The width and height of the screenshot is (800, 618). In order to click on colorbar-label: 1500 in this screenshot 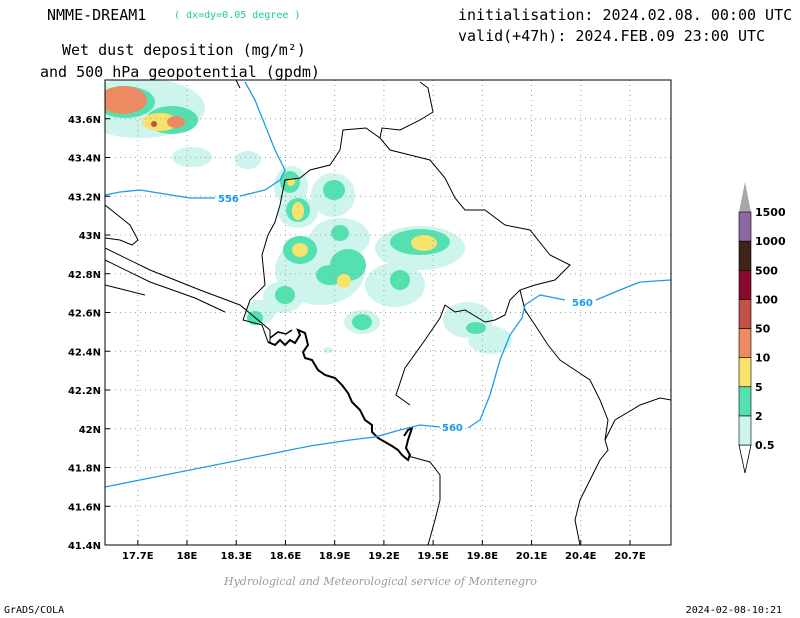, I will do `click(770, 212)`.